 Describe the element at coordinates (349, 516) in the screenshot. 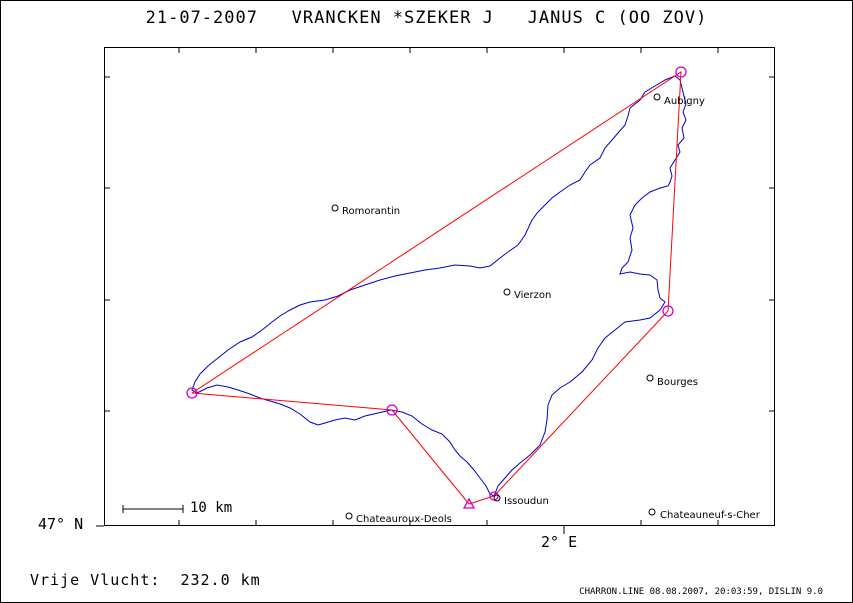

I see `city-marker-chateauroux` at that location.